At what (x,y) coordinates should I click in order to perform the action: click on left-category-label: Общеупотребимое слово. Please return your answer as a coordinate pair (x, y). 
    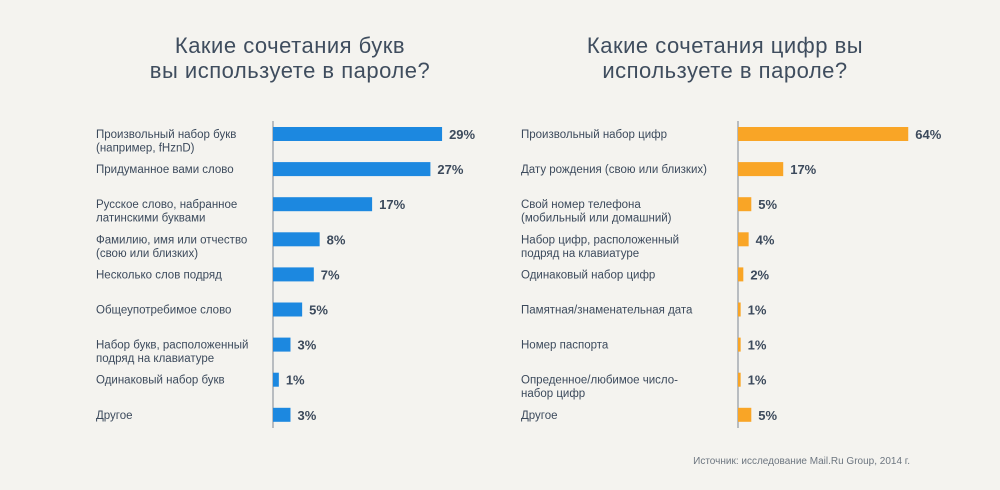
    Looking at the image, I should click on (163, 311).